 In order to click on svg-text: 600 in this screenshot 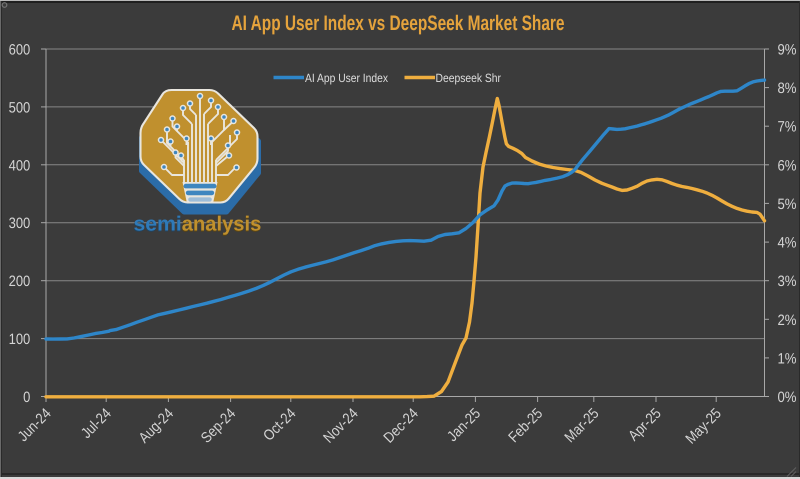, I will do `click(20, 50)`.